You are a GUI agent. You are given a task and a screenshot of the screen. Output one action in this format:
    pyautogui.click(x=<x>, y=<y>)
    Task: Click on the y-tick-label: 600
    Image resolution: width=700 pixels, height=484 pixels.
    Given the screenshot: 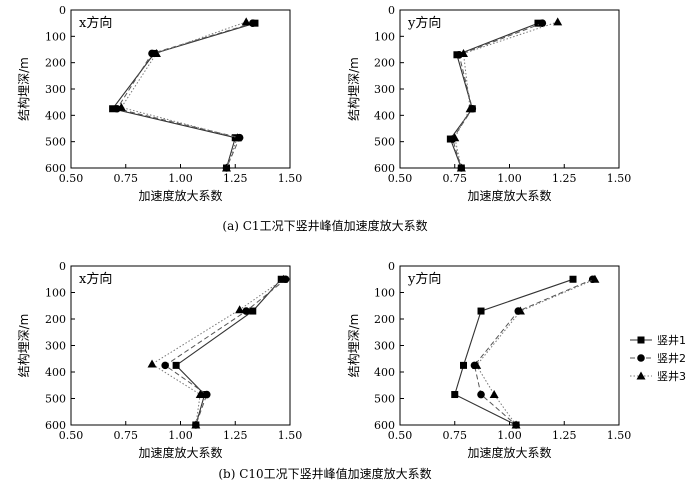 What is the action you would take?
    pyautogui.click(x=384, y=425)
    